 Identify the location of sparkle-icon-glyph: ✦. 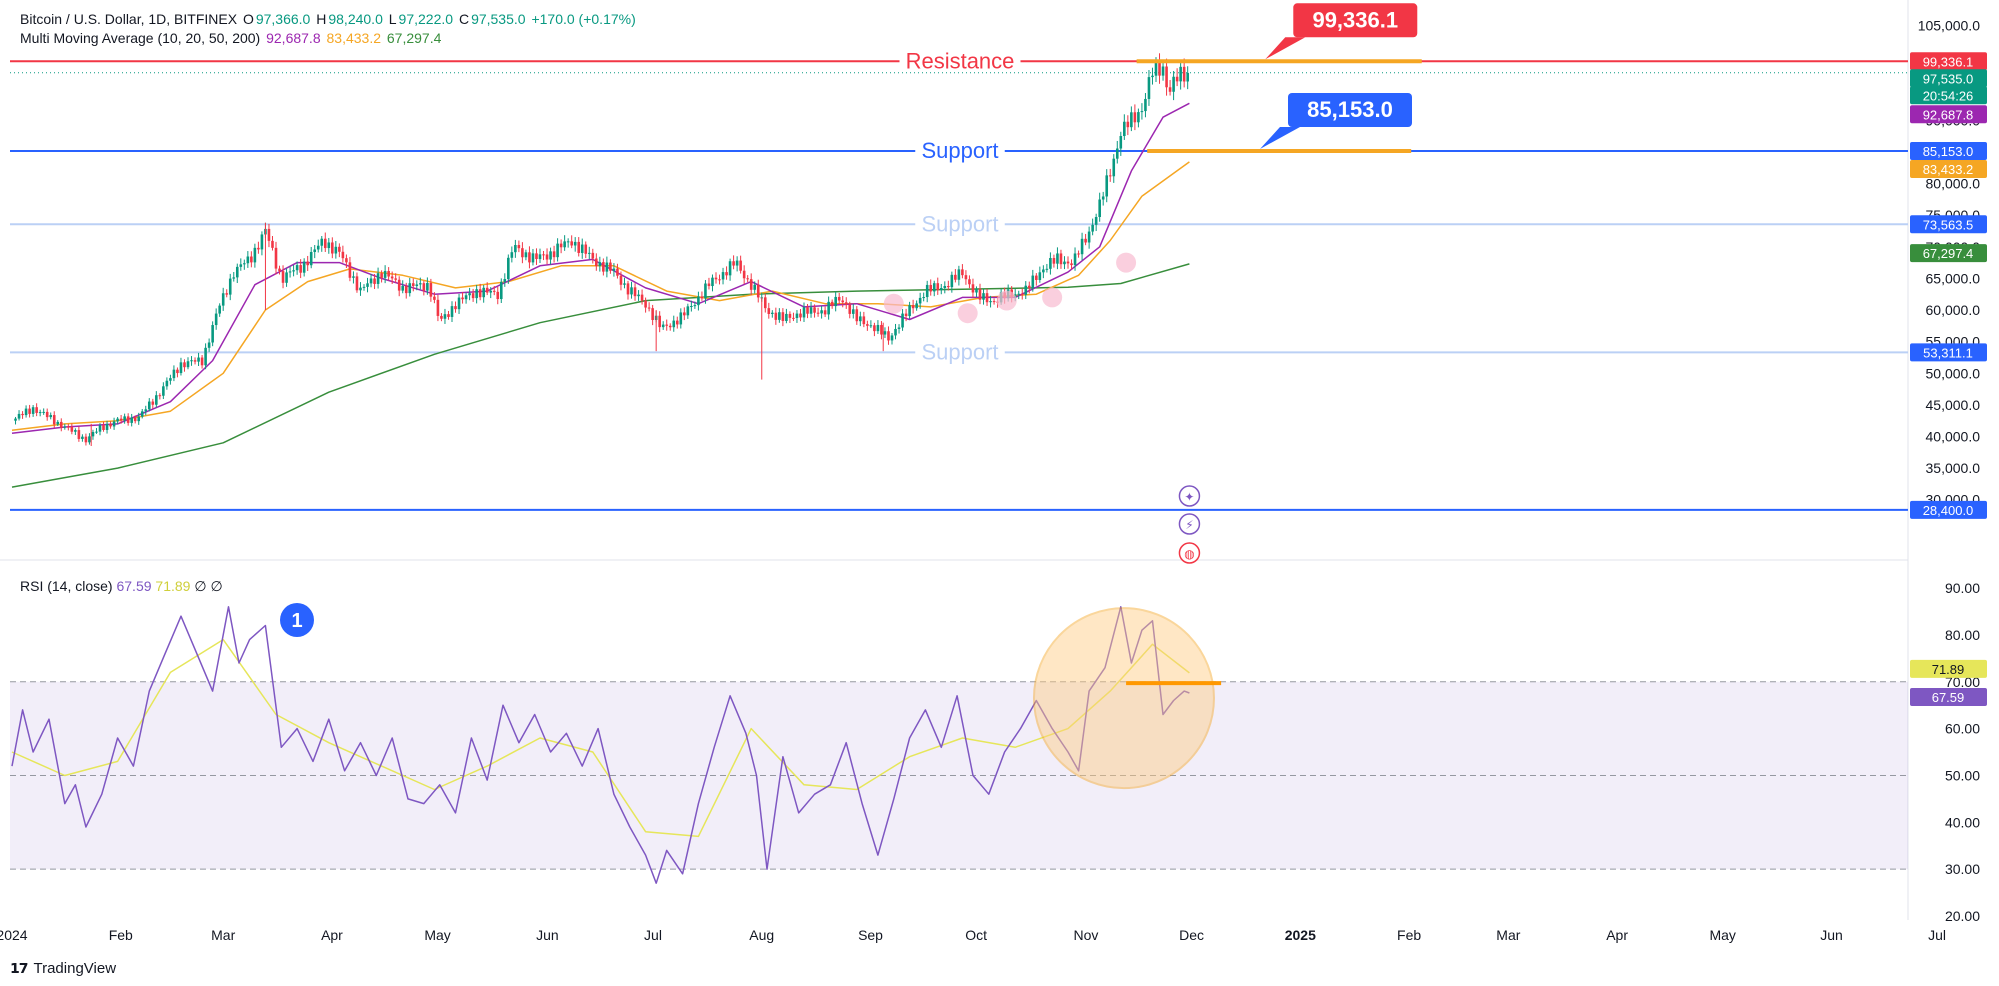
(1189, 497).